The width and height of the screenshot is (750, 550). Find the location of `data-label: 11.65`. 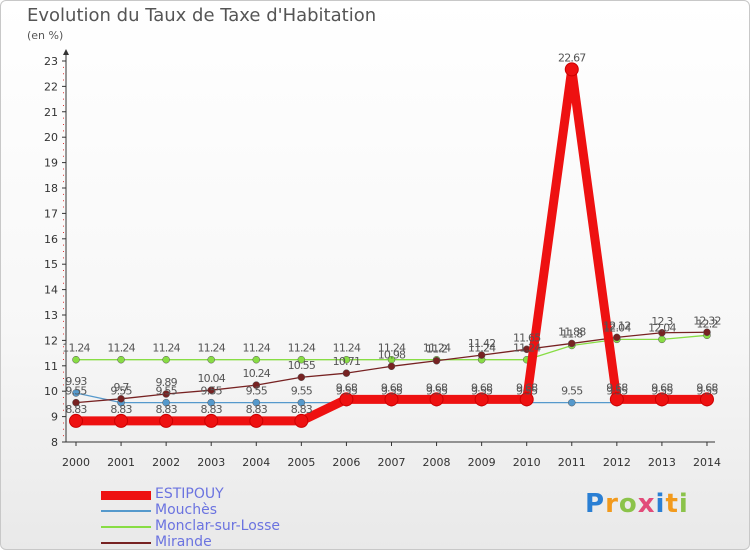

data-label: 11.65 is located at coordinates (527, 337).